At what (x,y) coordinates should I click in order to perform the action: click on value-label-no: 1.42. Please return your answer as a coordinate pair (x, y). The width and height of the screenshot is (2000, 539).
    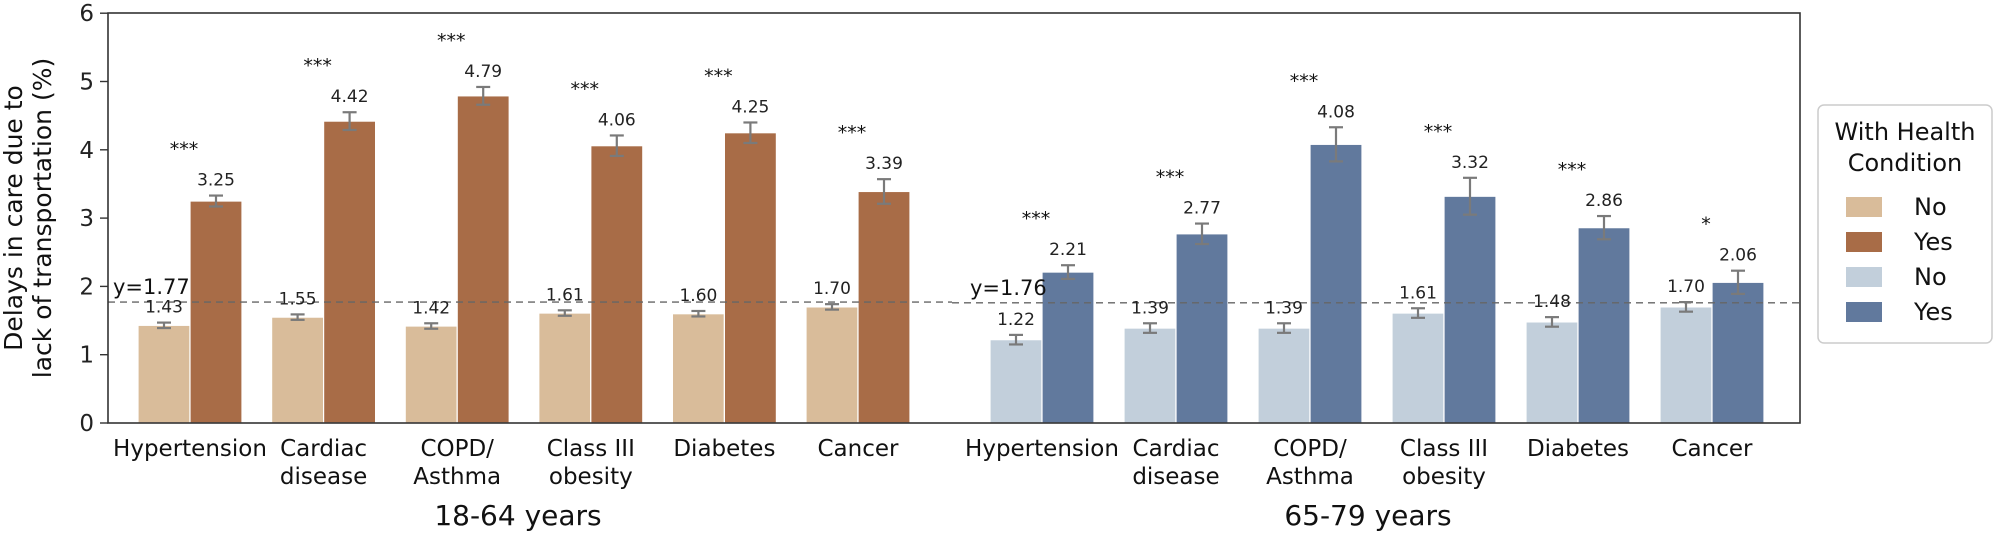
    Looking at the image, I should click on (431, 308).